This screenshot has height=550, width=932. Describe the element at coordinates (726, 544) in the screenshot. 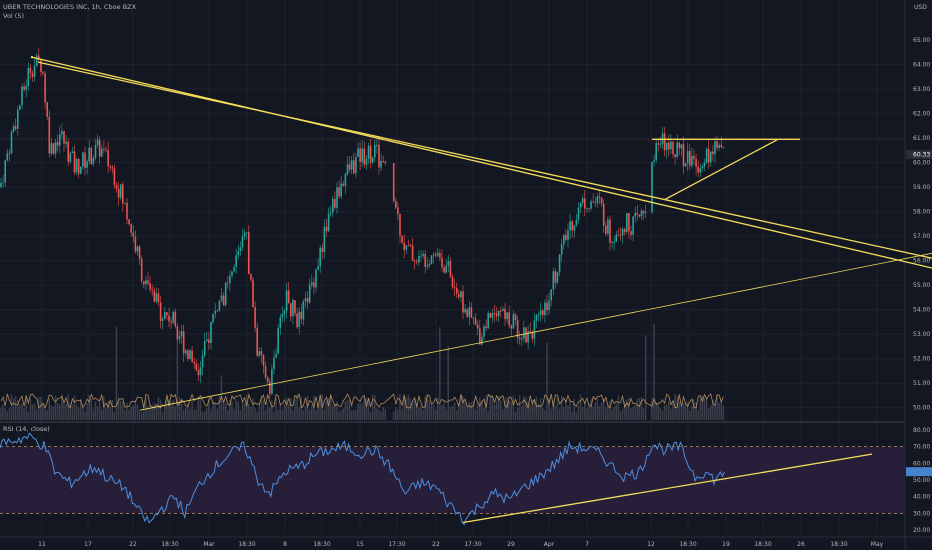

I see `time-tick-label: 19` at that location.